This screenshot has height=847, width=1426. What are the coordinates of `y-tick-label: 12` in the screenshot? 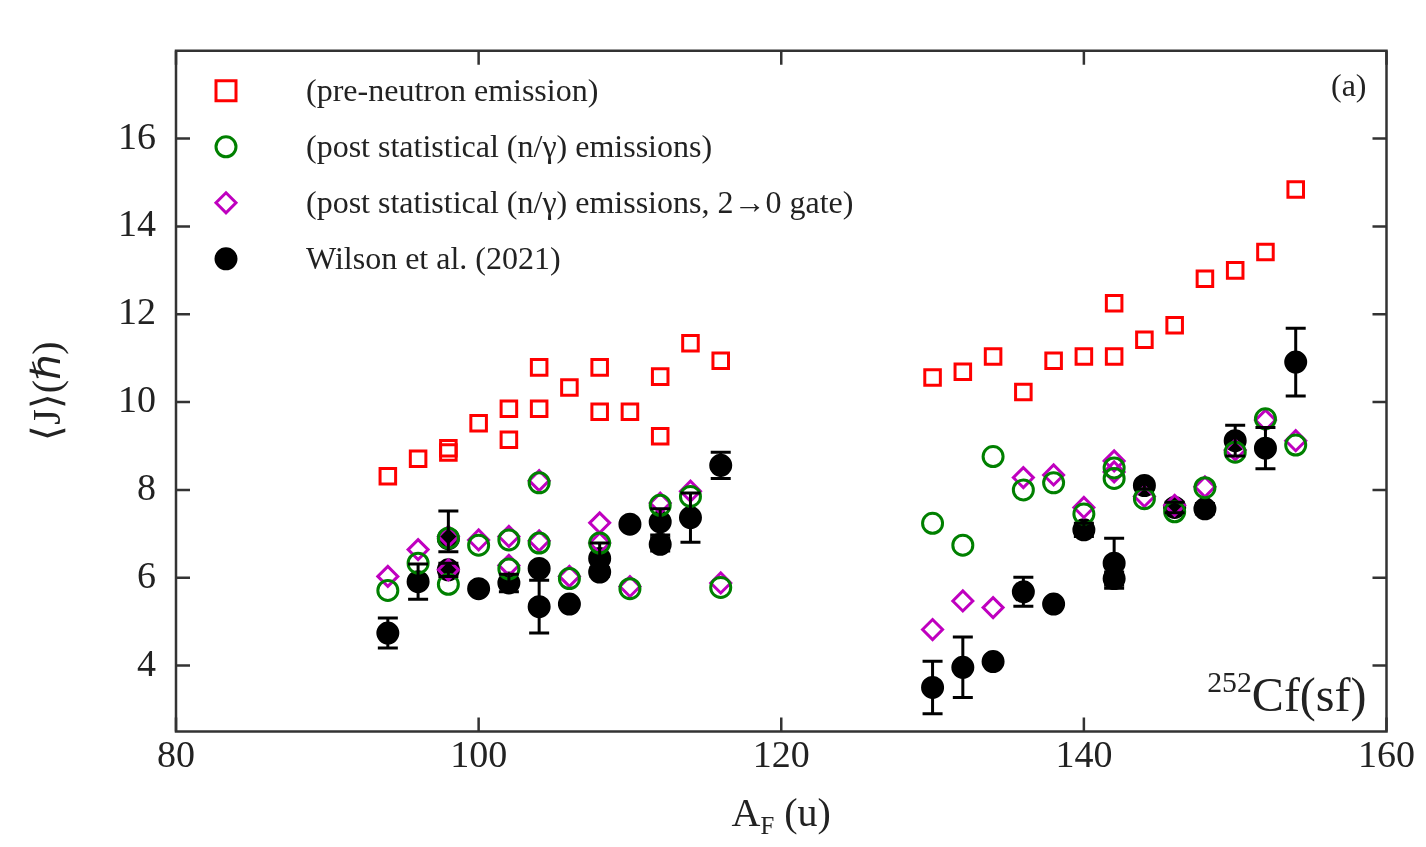 It's located at (137, 311).